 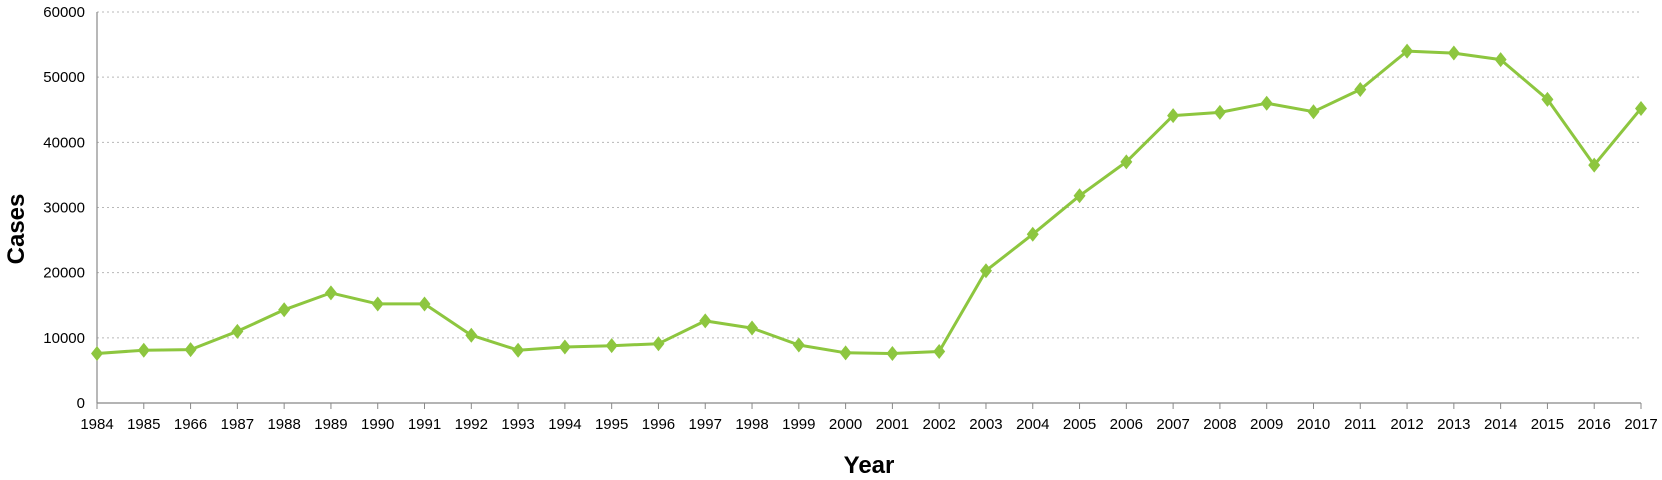 I want to click on x-tick-label: 1992, so click(x=471, y=424).